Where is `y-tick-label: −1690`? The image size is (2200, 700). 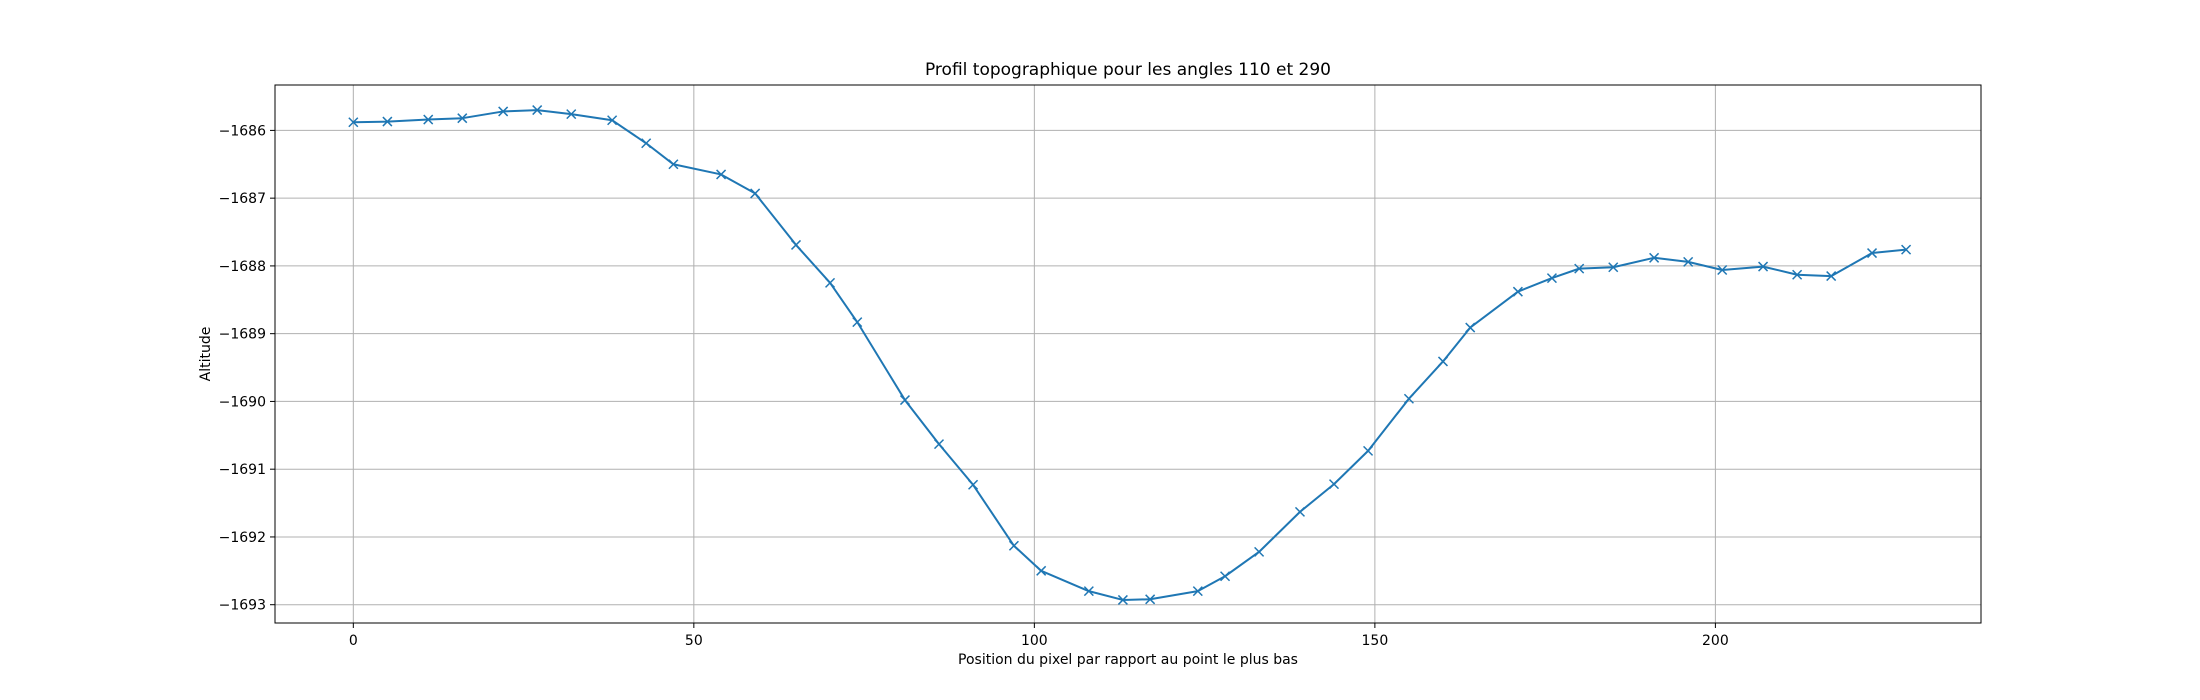 y-tick-label: −1690 is located at coordinates (242, 402).